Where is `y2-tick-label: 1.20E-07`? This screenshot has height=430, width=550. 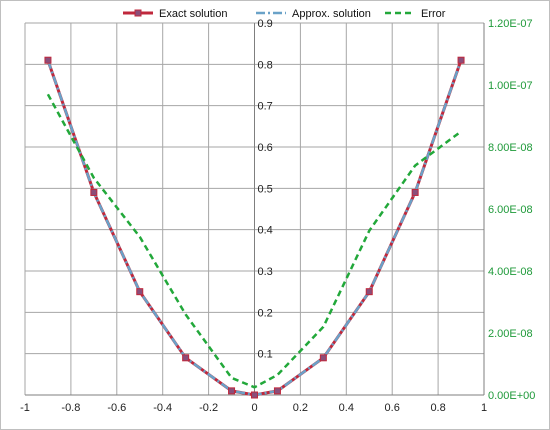 y2-tick-label: 1.20E-07 is located at coordinates (510, 24).